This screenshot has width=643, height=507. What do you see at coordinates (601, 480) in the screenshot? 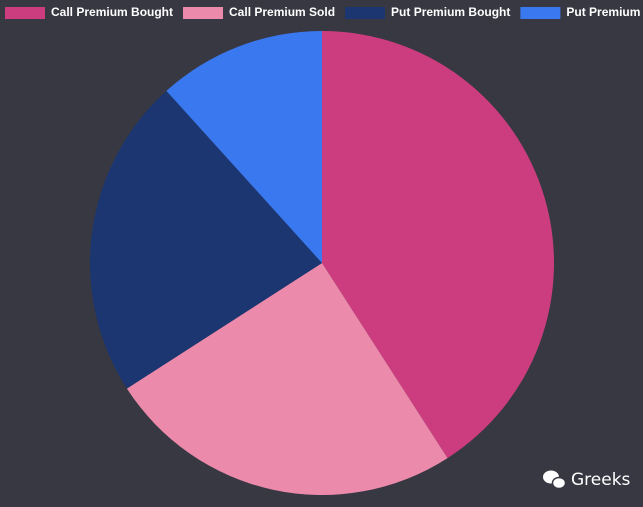
I see `watermark: Greeks` at bounding box center [601, 480].